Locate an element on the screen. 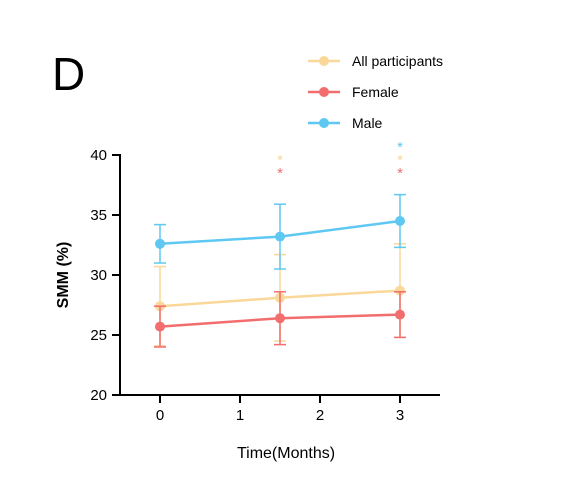 This screenshot has width=583, height=483. series-female is located at coordinates (280, 319).